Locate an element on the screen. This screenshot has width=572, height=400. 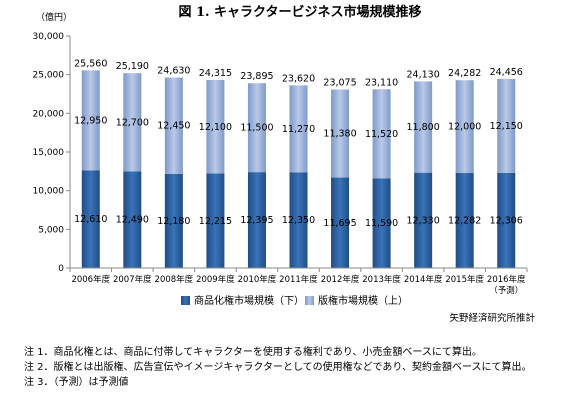
value-label-upper: 12,950 is located at coordinates (90, 120).